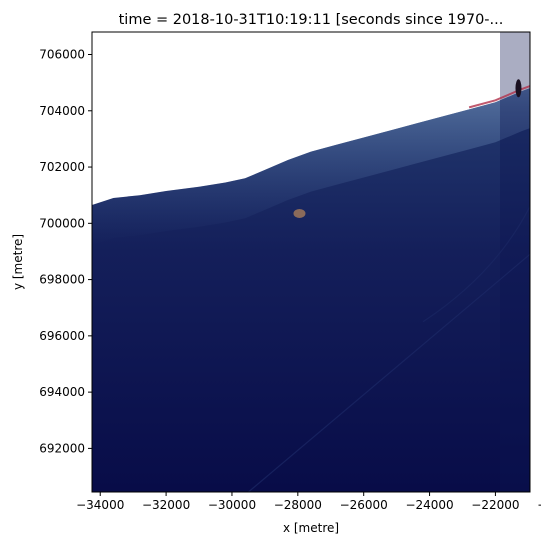 This screenshot has width=541, height=547. Describe the element at coordinates (495, 505) in the screenshot. I see `x-tick-label: −22000` at that location.